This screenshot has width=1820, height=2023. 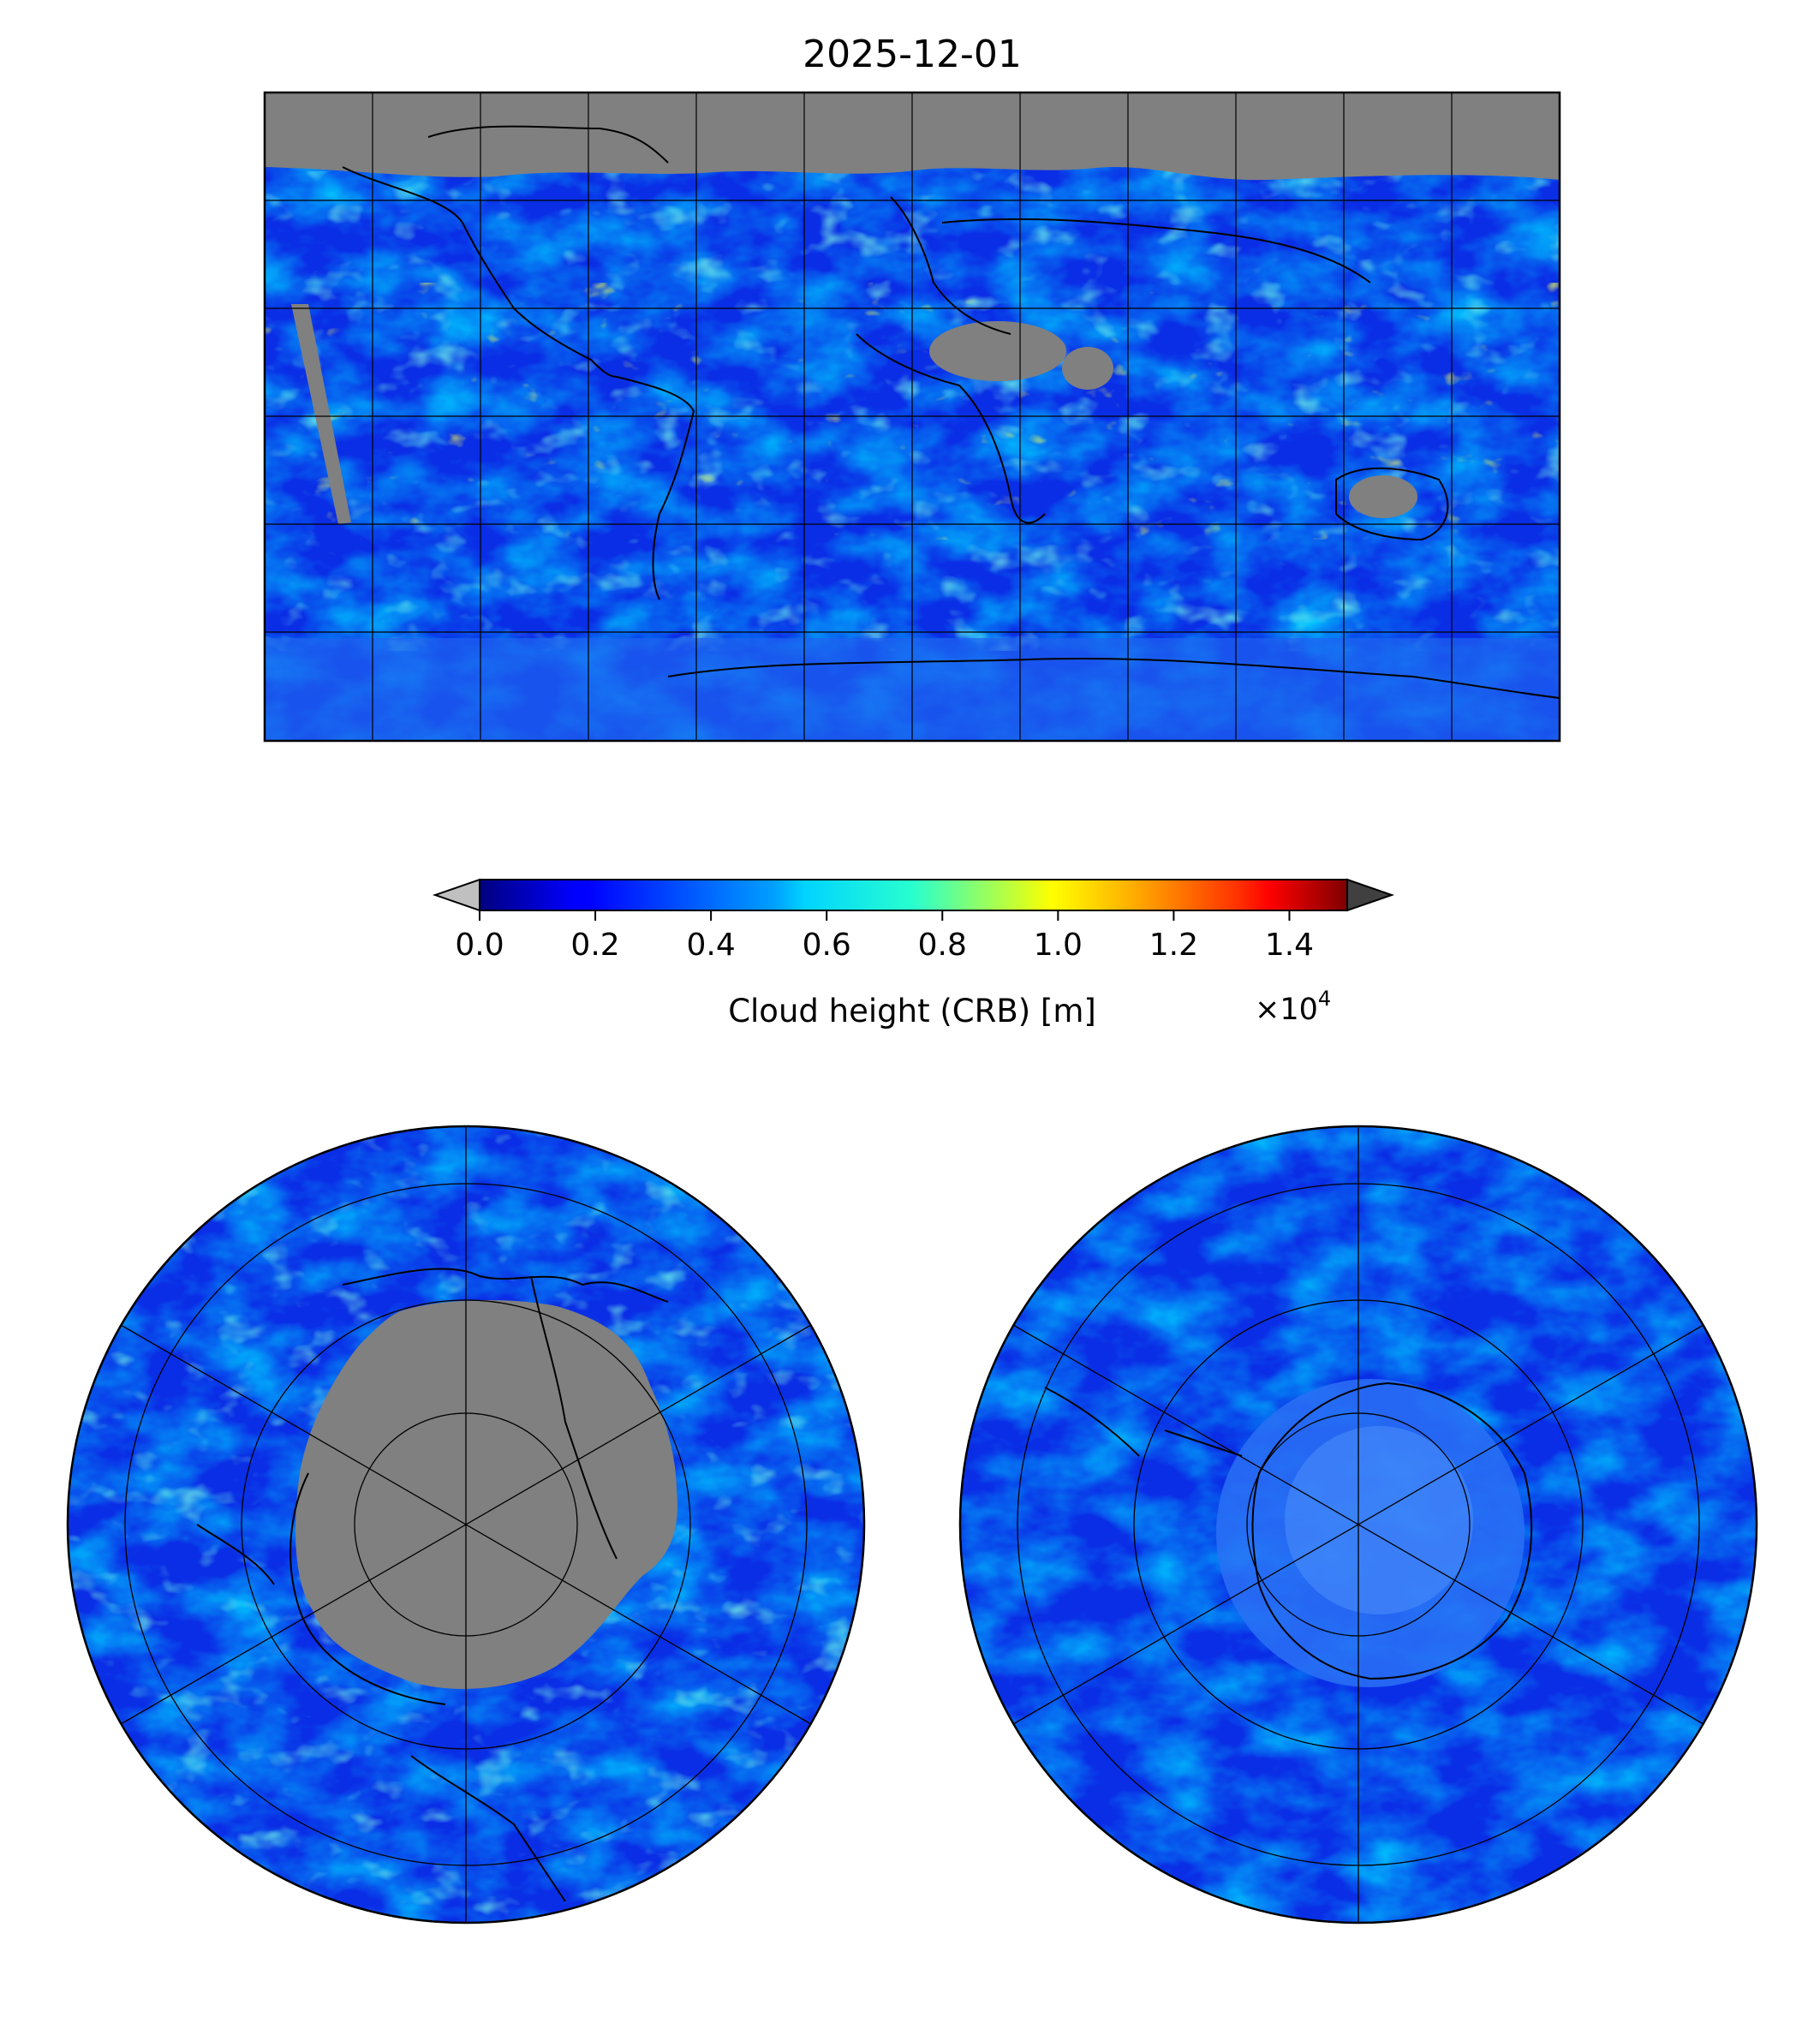 What do you see at coordinates (321, 414) in the screenshot?
I see `global-no-data-swath` at bounding box center [321, 414].